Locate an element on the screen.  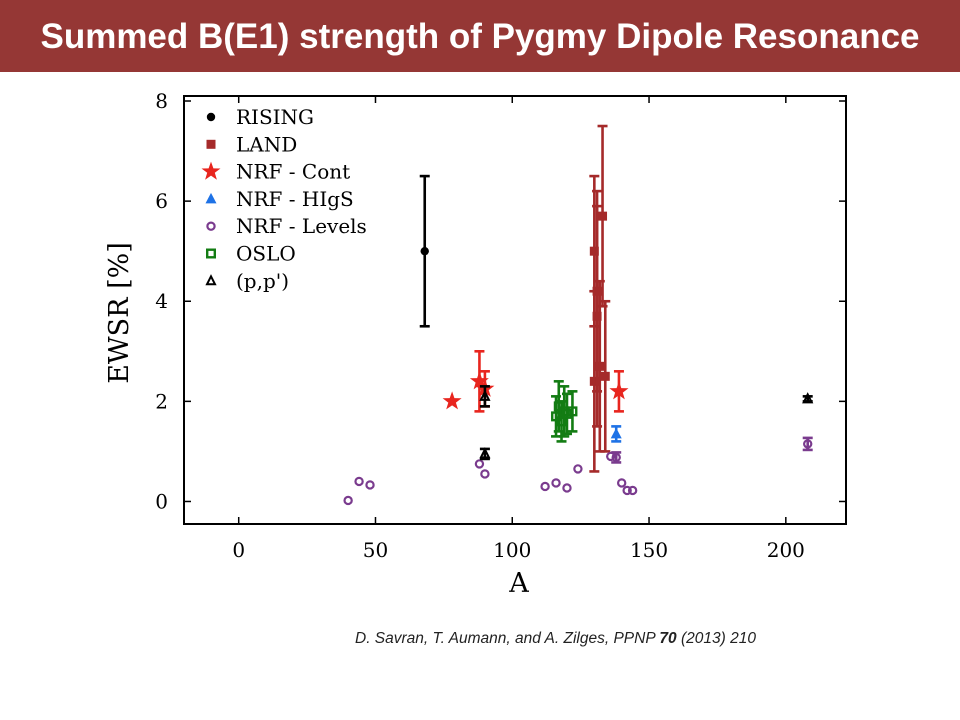
x-tick-label: 200 is located at coordinates (786, 550).